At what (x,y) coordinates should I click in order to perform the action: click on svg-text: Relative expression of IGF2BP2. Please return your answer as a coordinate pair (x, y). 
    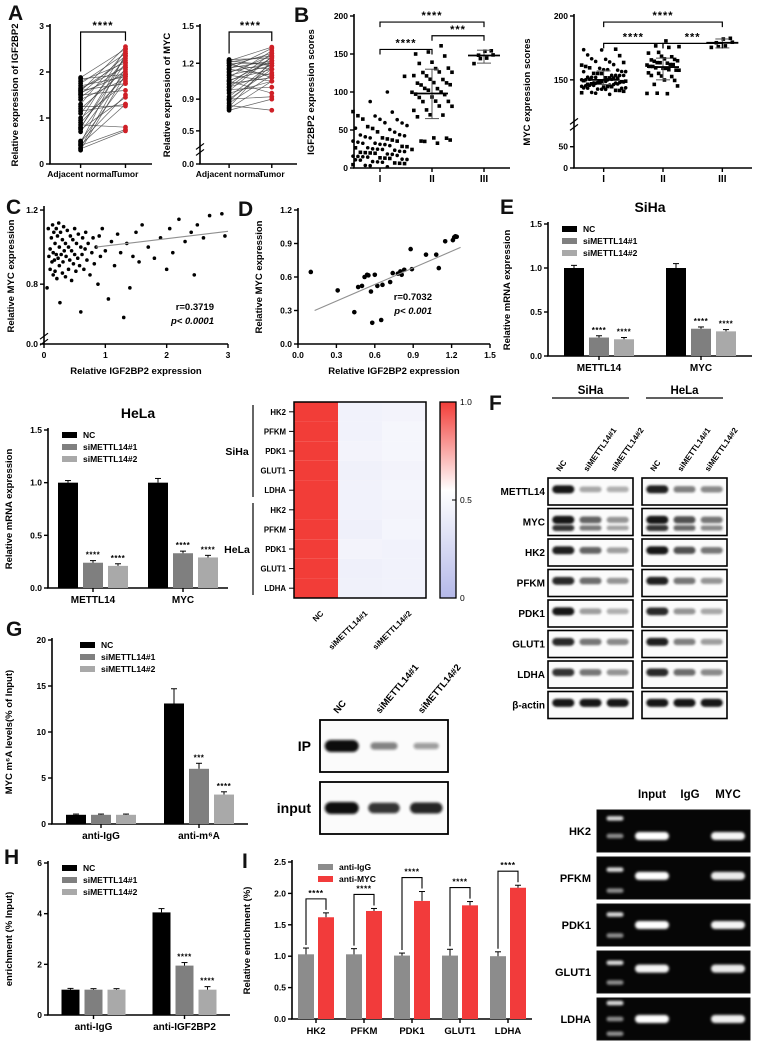
    Looking at the image, I should click on (15, 94).